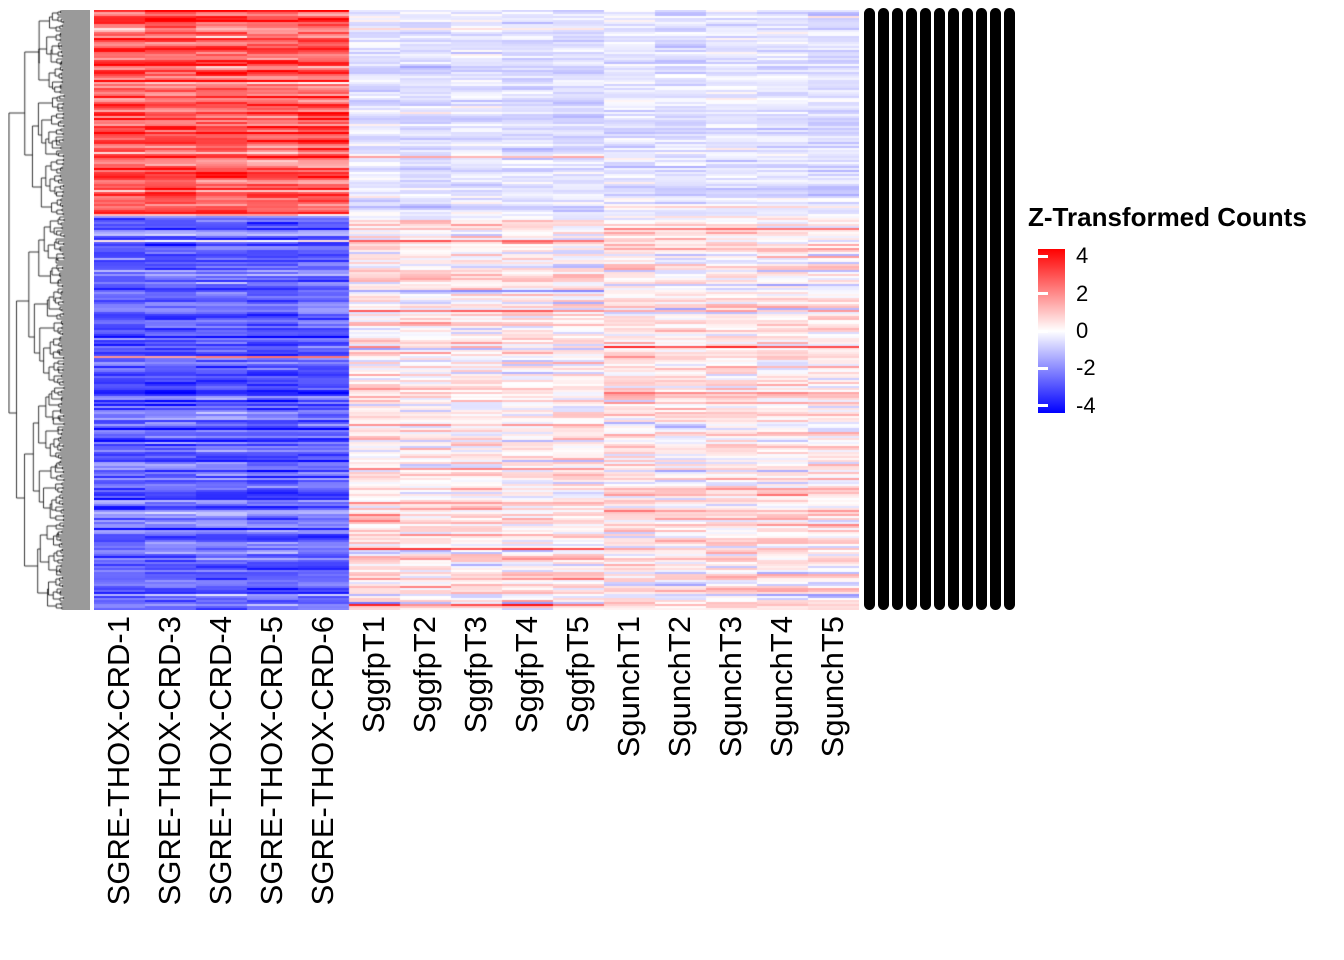 The height and width of the screenshot is (960, 1344). What do you see at coordinates (1082, 330) in the screenshot?
I see `legend-tick-label: 0` at bounding box center [1082, 330].